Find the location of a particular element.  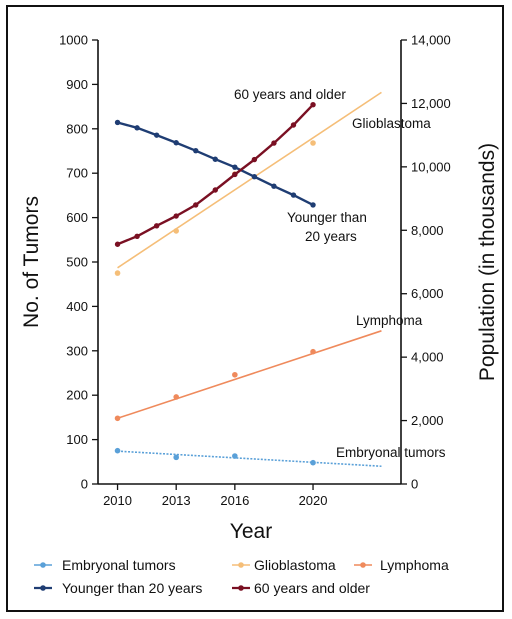

legend-label-lymphoma: Lymphoma is located at coordinates (414, 565).